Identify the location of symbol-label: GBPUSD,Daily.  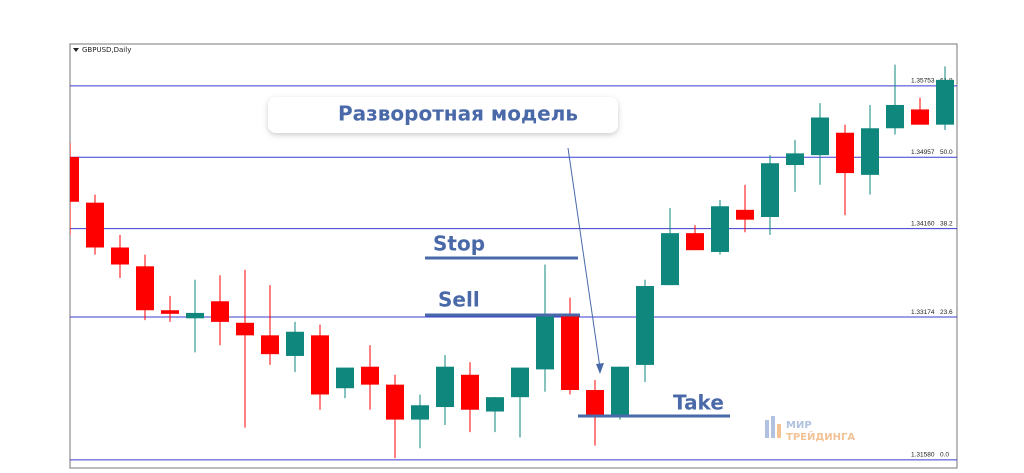
(106, 50).